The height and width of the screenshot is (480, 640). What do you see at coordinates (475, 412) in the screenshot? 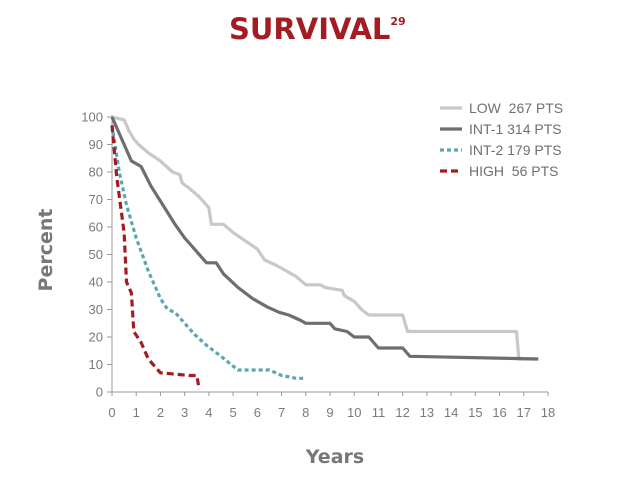
I see `x-tick-label: 15` at bounding box center [475, 412].